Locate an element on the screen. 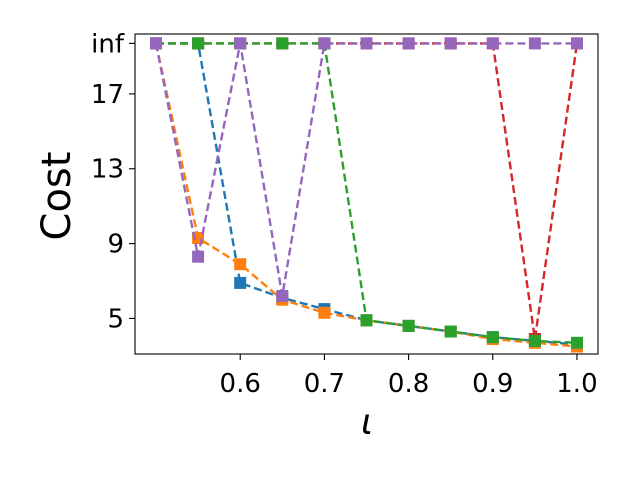  y-axis-ticks: 5 9 13 17 inf is located at coordinates (113, 181).